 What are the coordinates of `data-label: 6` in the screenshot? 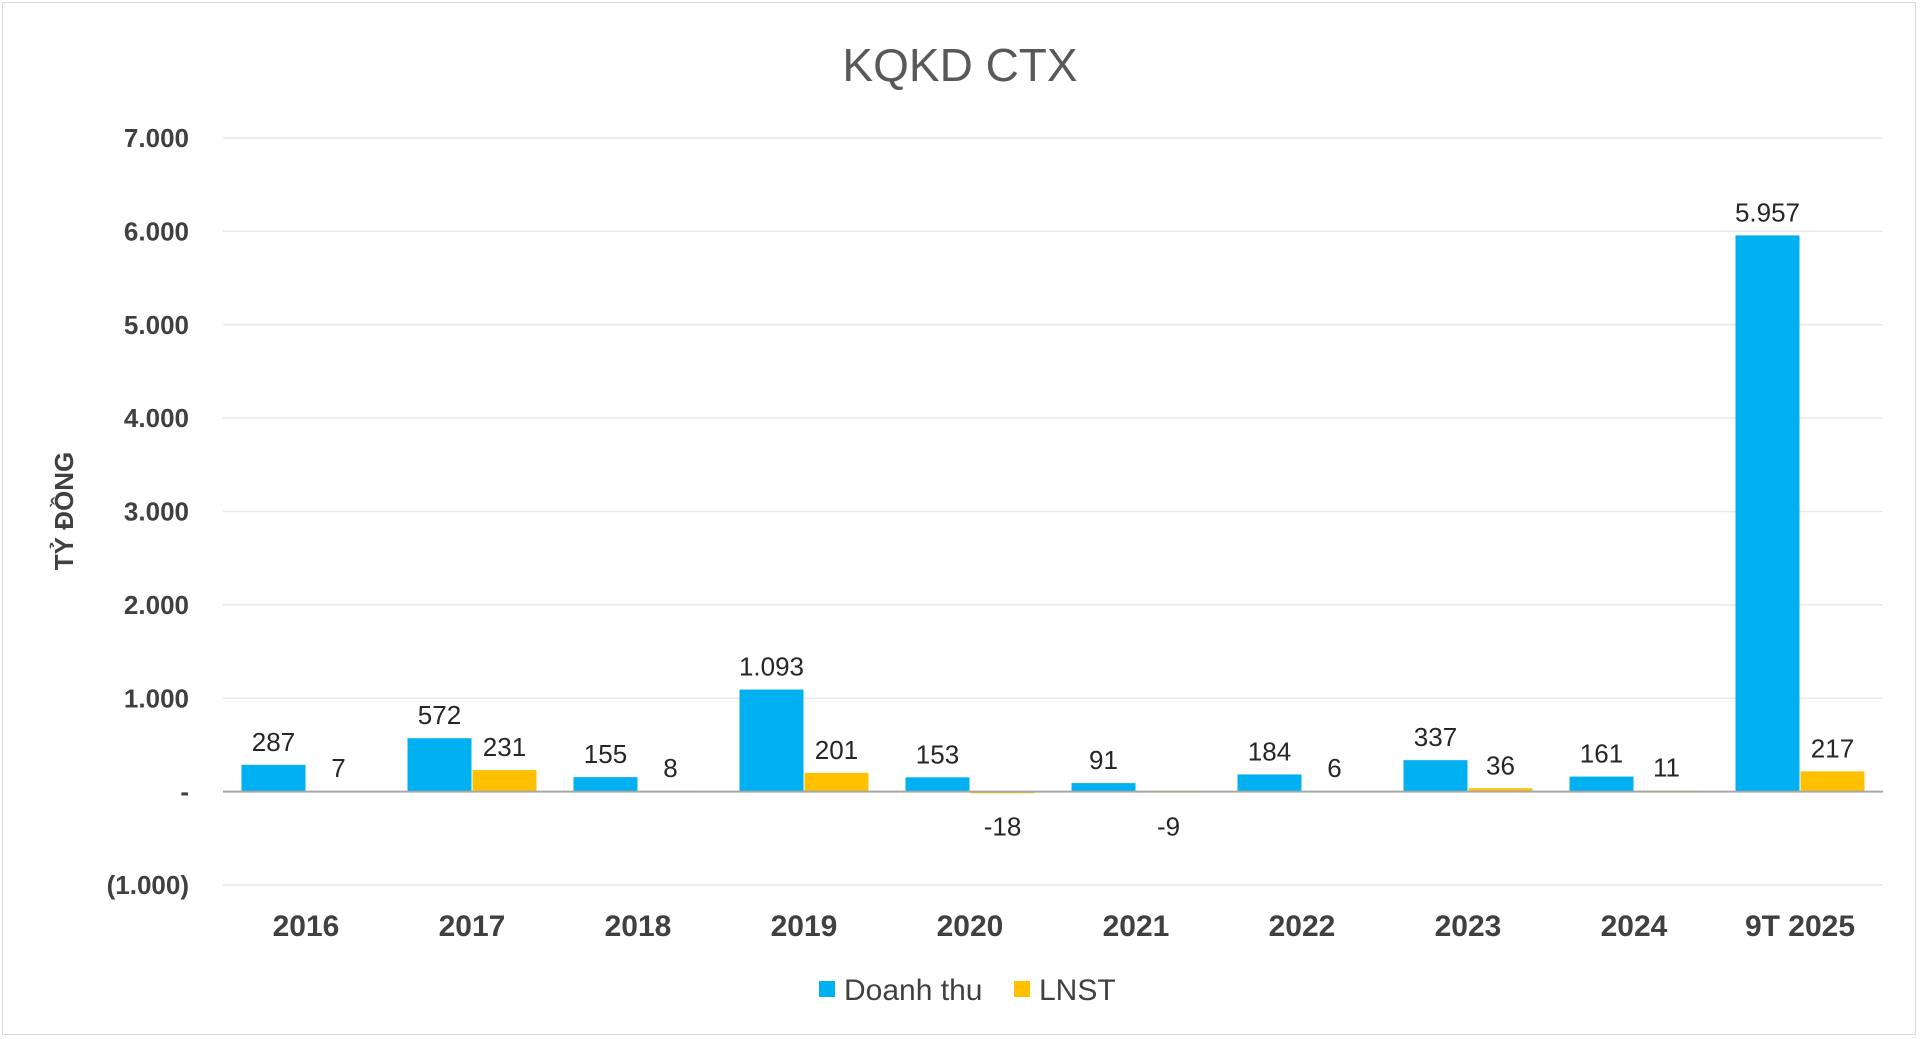 It's located at (1334, 768).